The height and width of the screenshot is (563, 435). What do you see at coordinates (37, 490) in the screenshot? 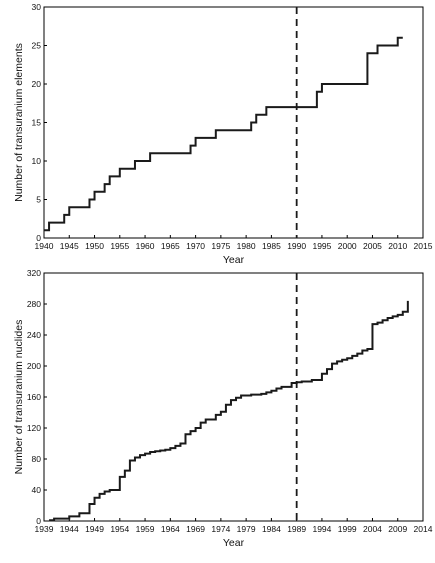
I see `bottom-y-tick-label: 40` at bounding box center [37, 490].